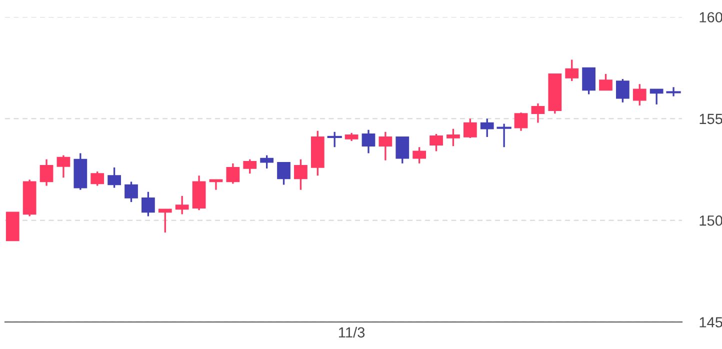  What do you see at coordinates (711, 17) in the screenshot?
I see `y-tick-label: 160` at bounding box center [711, 17].